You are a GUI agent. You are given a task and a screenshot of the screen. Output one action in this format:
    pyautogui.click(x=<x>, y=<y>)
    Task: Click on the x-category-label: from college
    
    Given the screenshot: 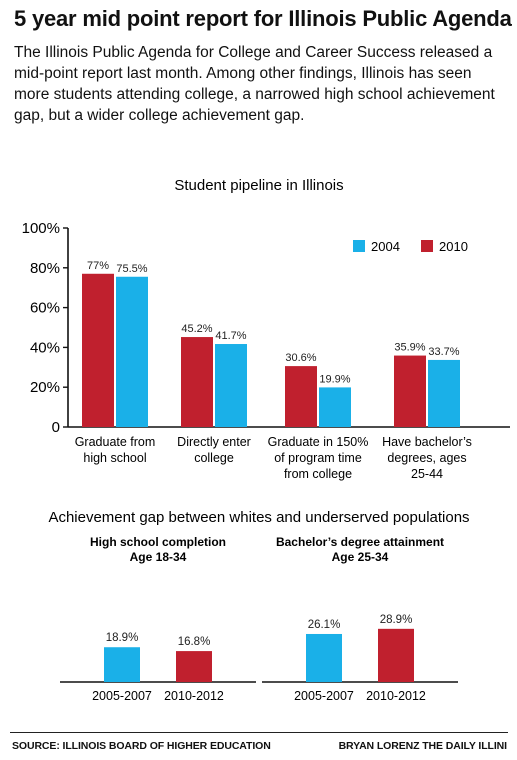 What is the action you would take?
    pyautogui.click(x=318, y=474)
    